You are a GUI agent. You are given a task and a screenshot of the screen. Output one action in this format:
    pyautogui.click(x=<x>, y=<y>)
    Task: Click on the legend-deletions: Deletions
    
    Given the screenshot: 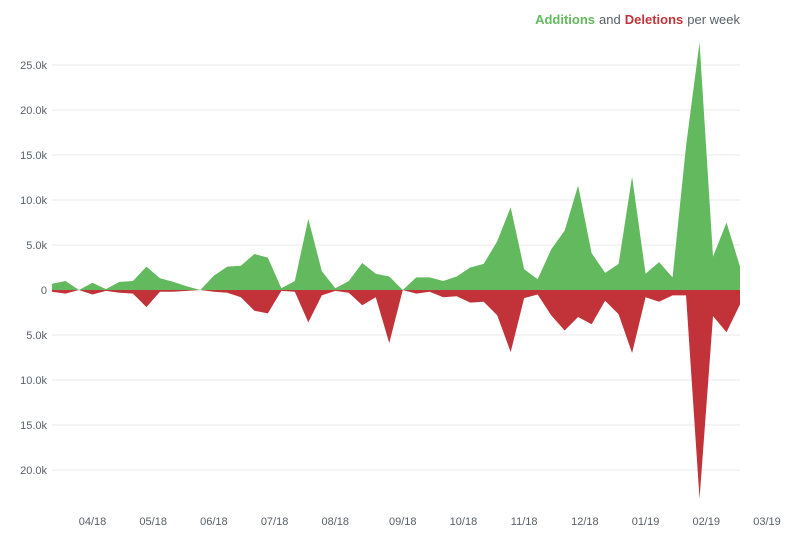 What is the action you would take?
    pyautogui.click(x=654, y=19)
    